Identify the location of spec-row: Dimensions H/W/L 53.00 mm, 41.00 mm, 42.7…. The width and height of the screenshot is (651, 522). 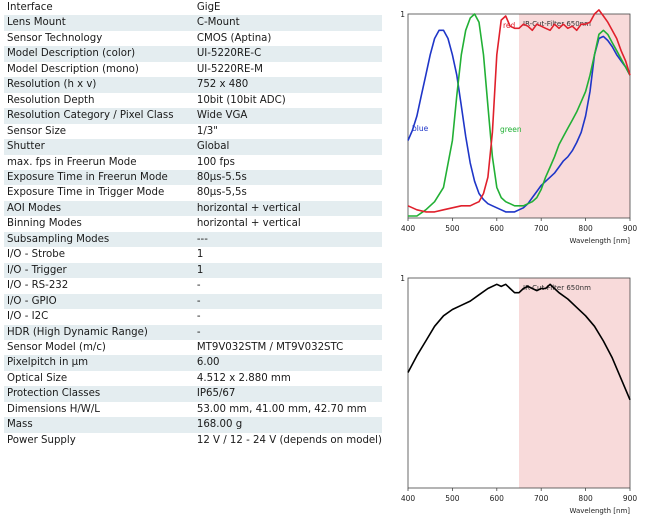
(193, 409).